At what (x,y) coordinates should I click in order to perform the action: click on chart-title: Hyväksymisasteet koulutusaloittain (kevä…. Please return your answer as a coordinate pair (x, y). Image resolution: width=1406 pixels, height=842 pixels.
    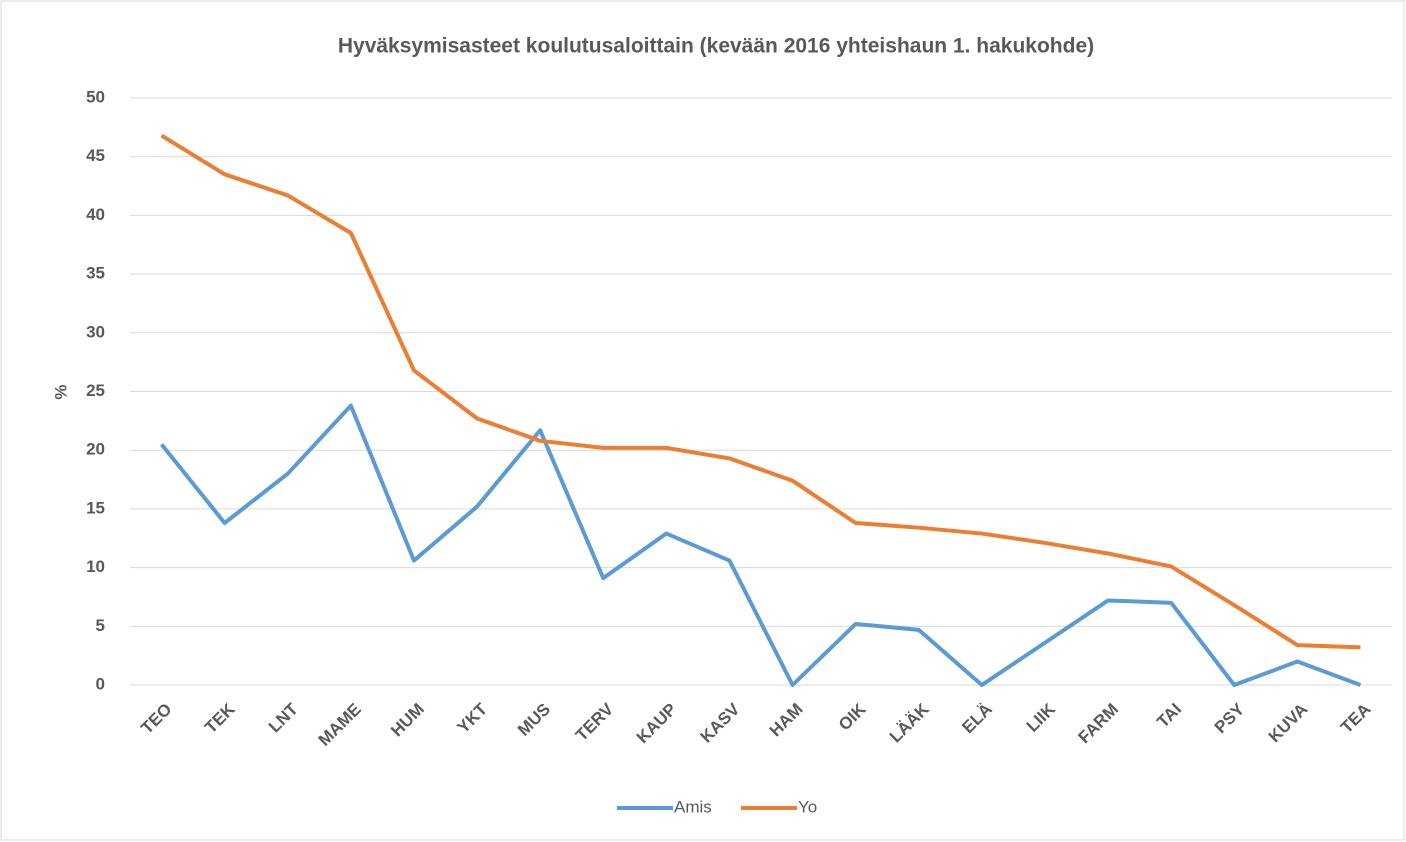
    Looking at the image, I should click on (716, 46).